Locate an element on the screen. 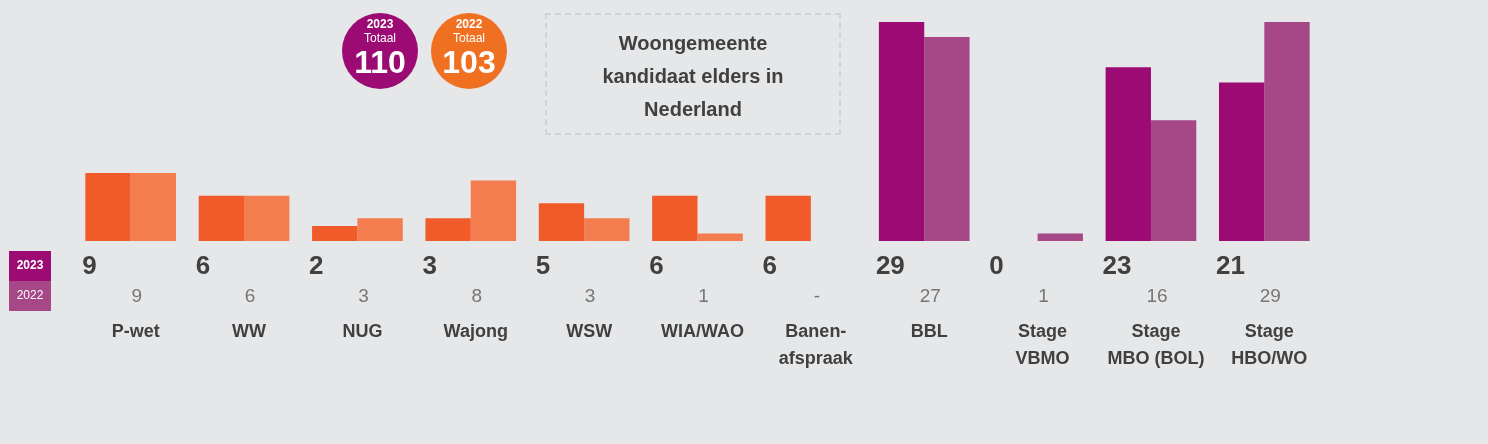 This screenshot has height=444, width=1488. x-tick-label: WSW is located at coordinates (589, 330).